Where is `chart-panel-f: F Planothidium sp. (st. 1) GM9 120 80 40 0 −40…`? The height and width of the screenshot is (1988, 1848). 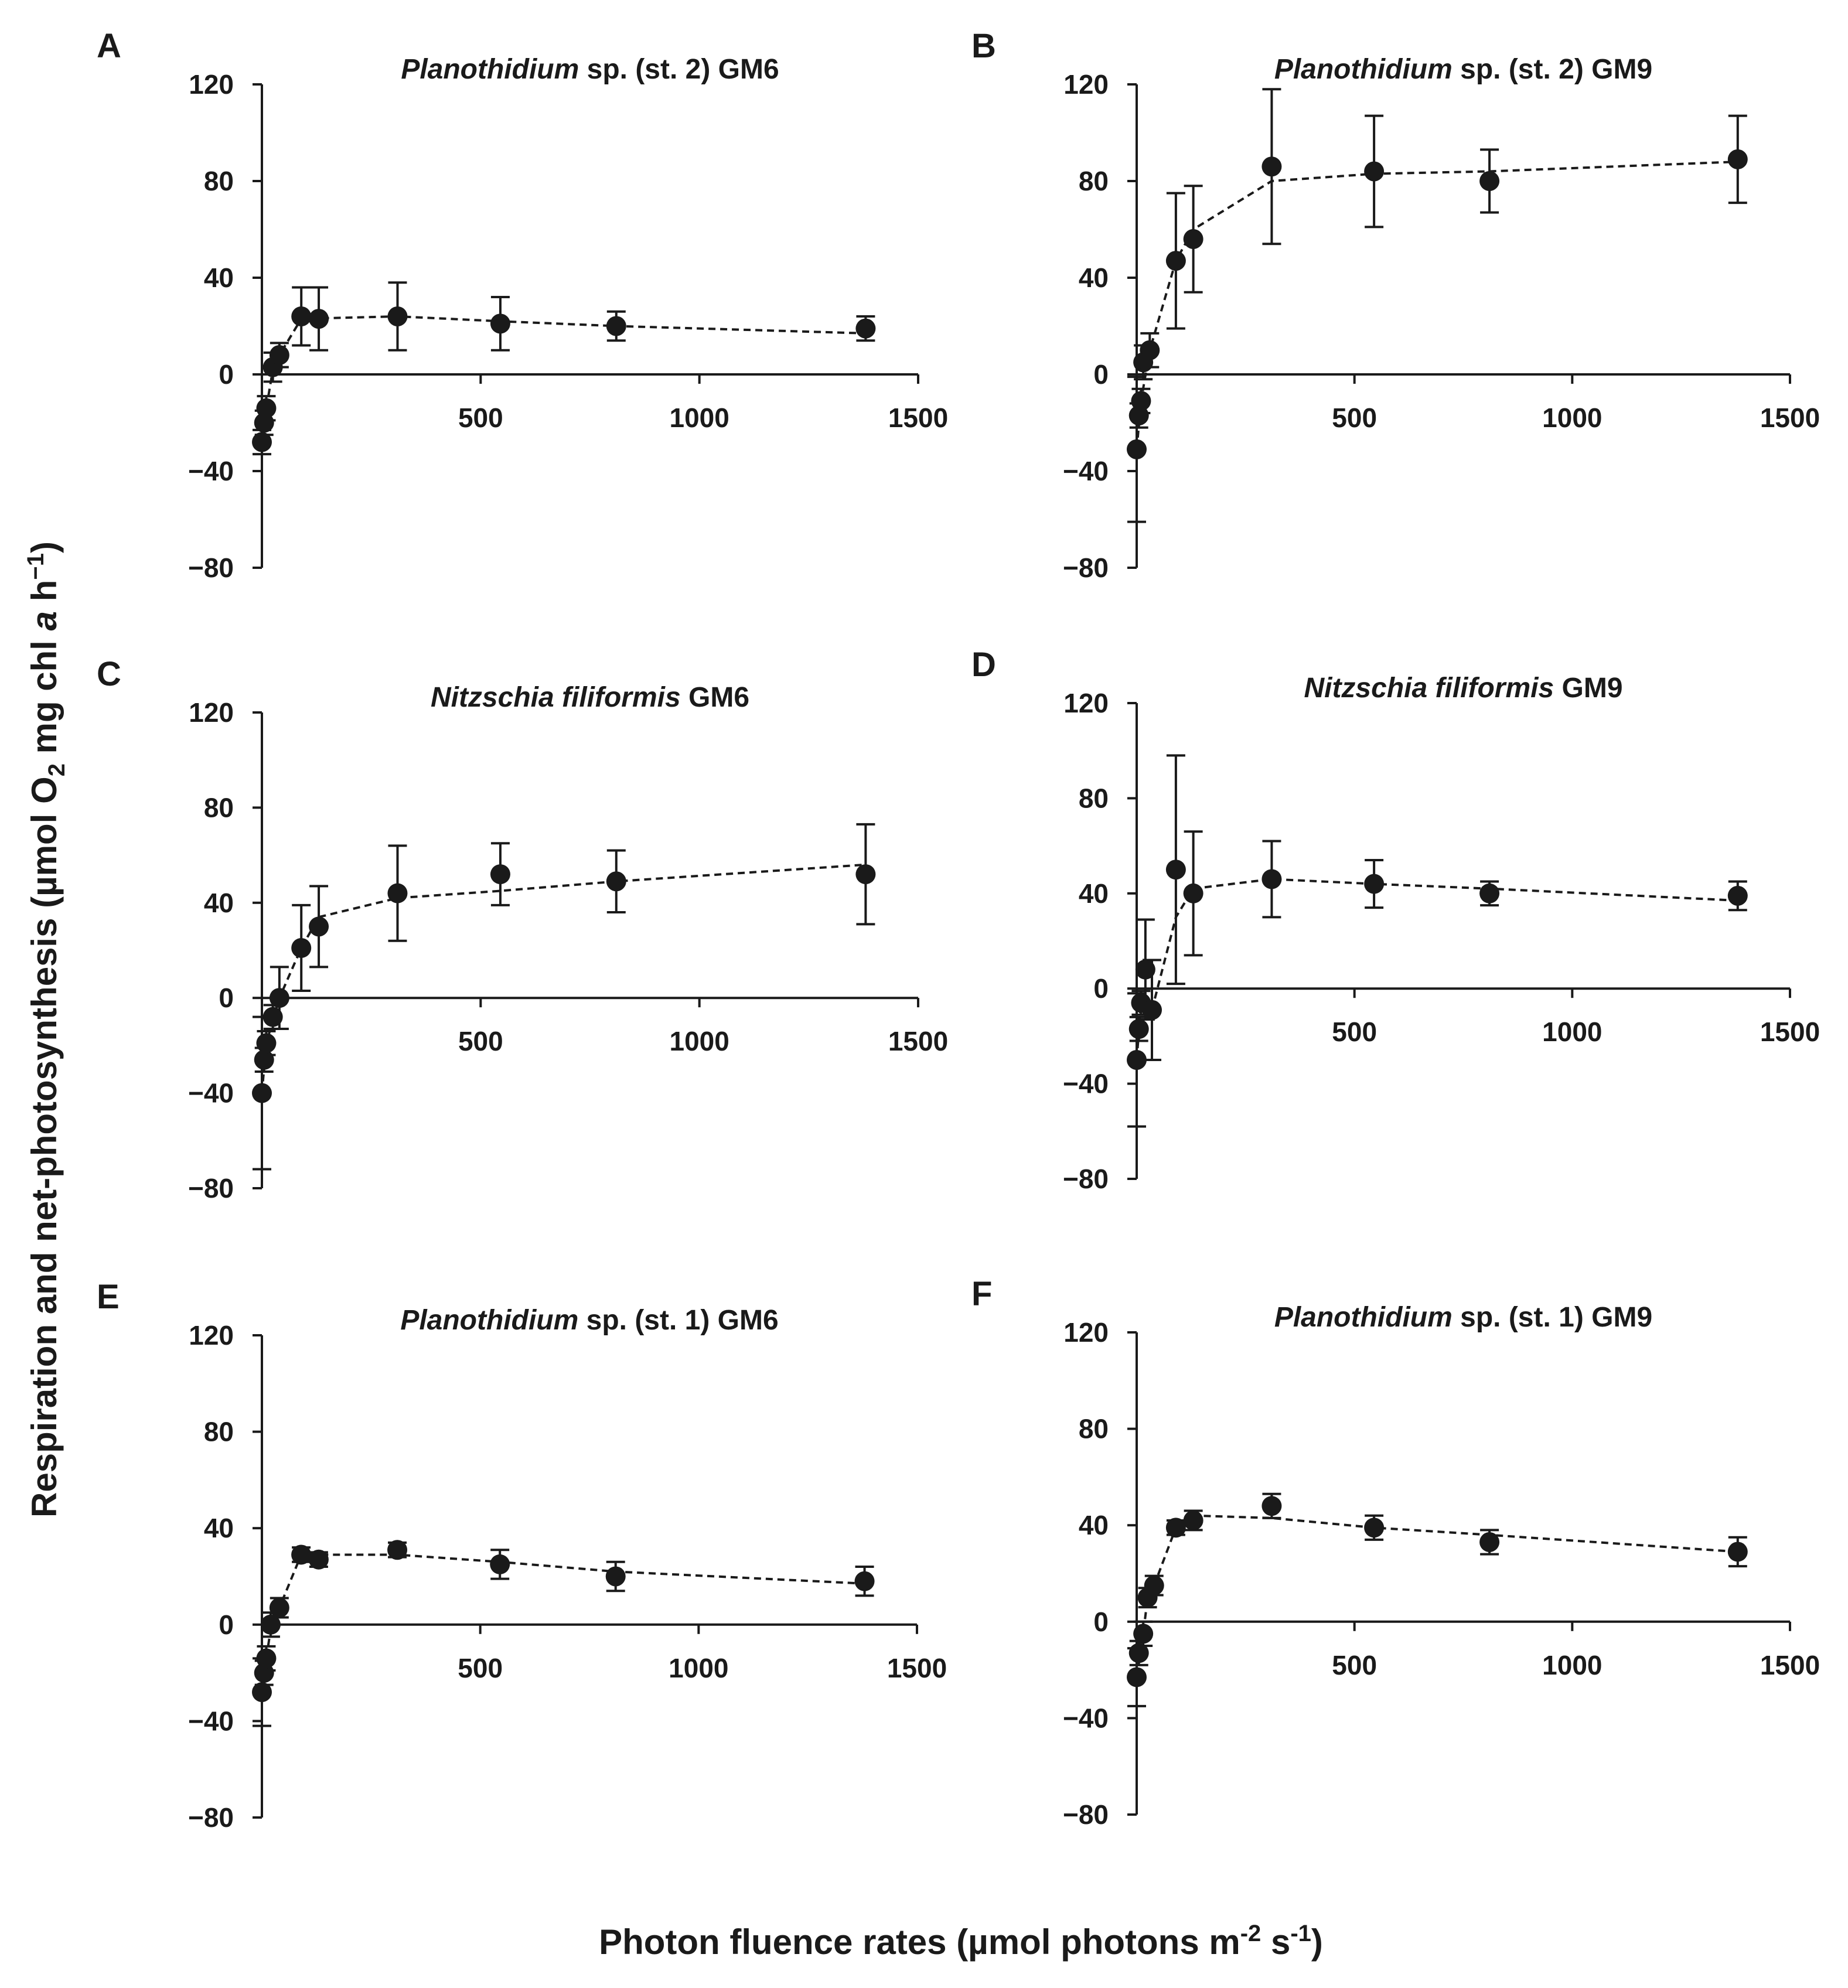 chart-panel-f: F Planothidium sp. (st. 1) GM9 120 80 40 0 −40… is located at coordinates (1395, 1552).